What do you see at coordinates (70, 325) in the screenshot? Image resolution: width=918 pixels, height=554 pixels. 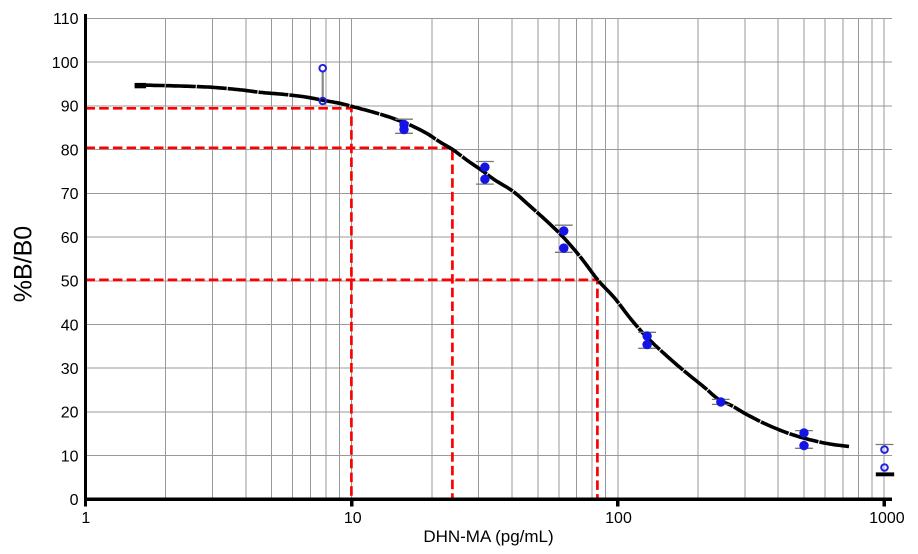 I see `svg-text: 40` at bounding box center [70, 325].